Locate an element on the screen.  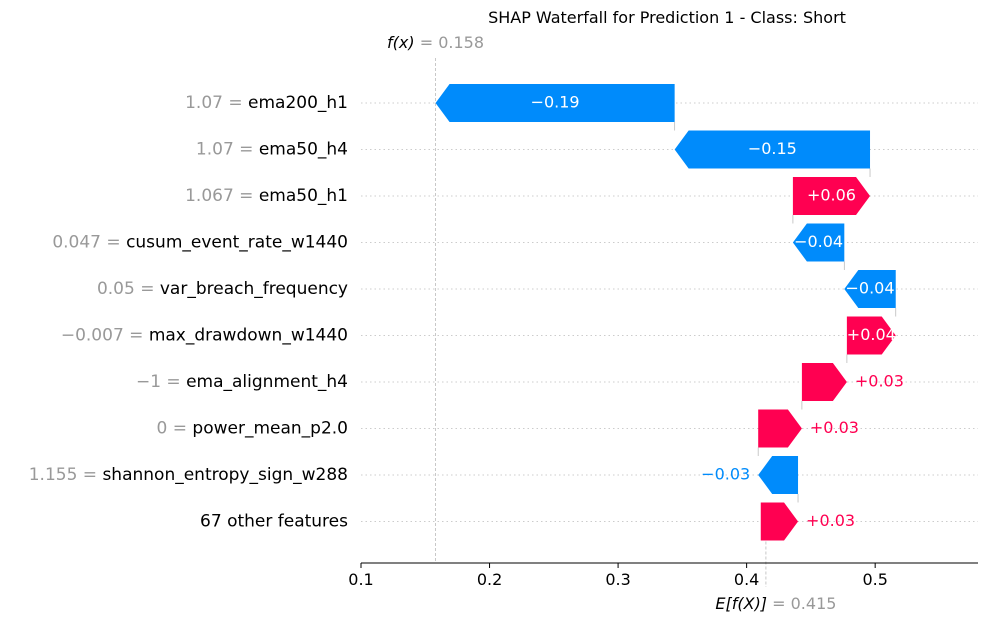
feature-label: −0.007 = max_drawdown_w1440 is located at coordinates (204, 336).